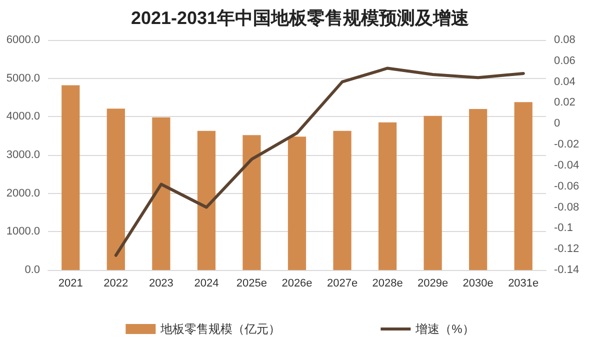 This screenshot has height=348, width=600. Describe the element at coordinates (252, 284) in the screenshot. I see `x-tick-label: 2025e` at that location.